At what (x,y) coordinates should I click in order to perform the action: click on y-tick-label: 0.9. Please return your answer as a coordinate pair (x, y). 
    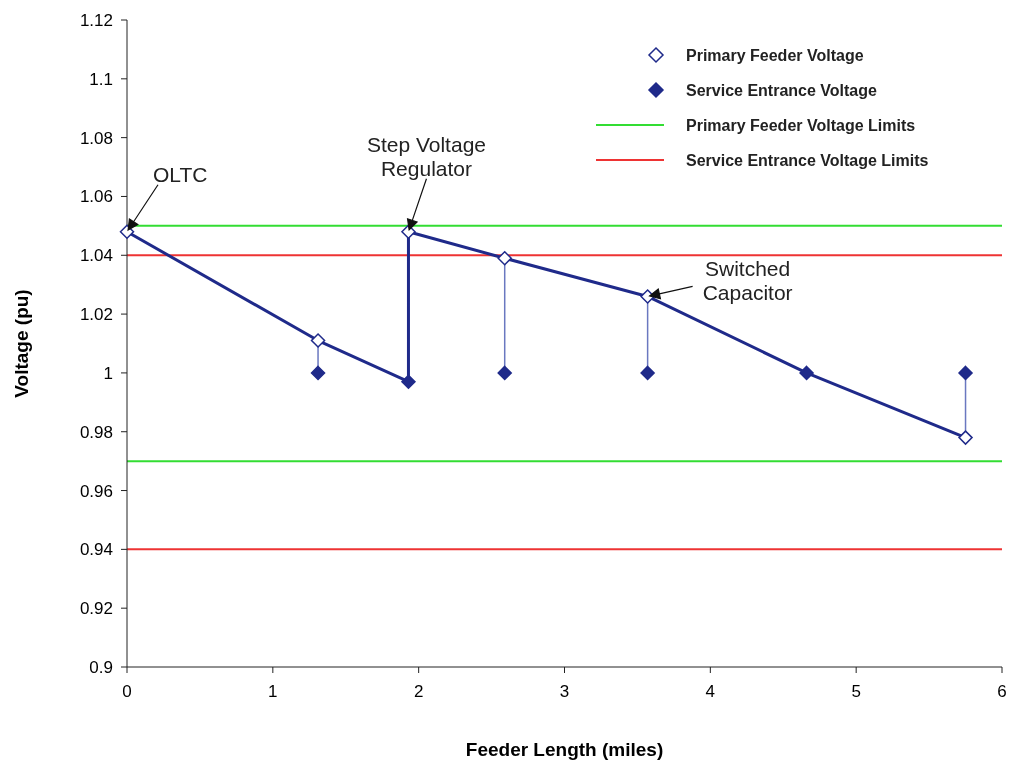
    Looking at the image, I should click on (101, 667).